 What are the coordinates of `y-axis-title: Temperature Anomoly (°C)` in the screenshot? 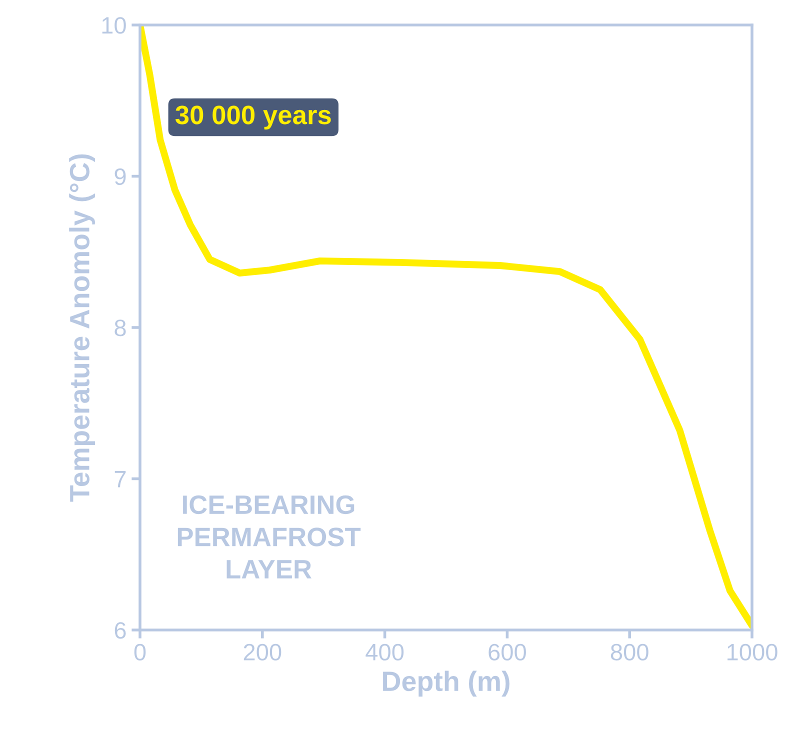 It's located at (82, 328).